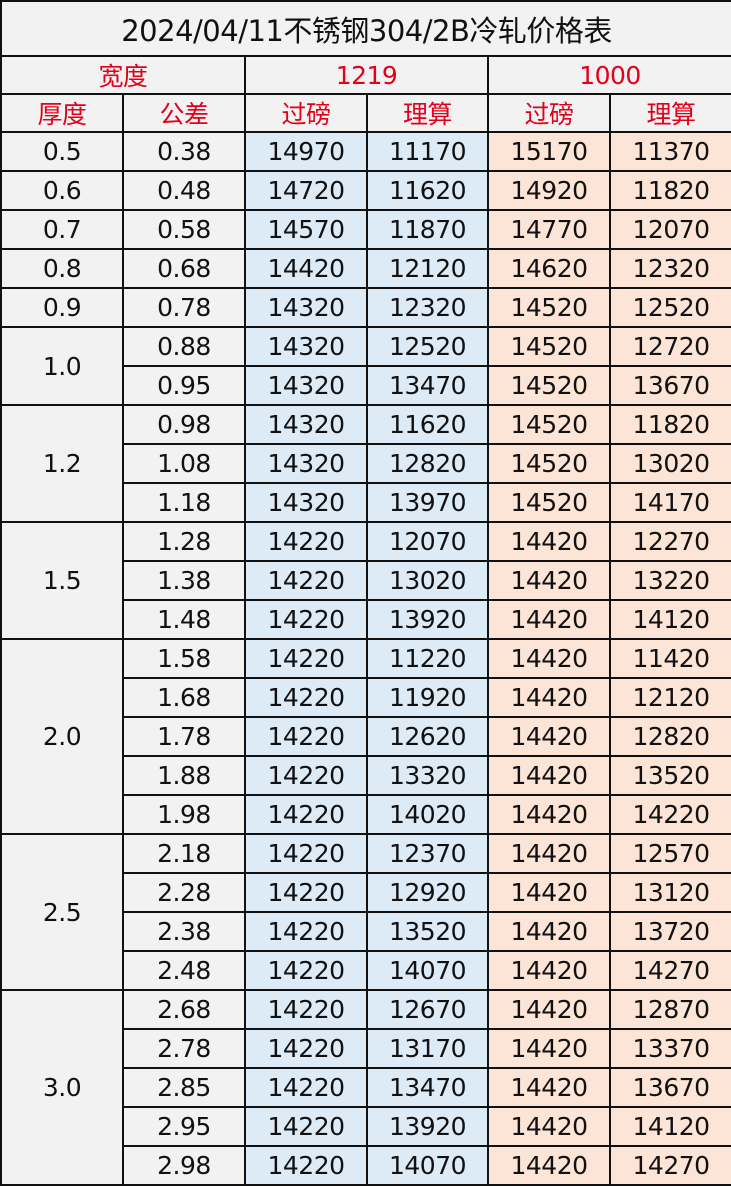 Image resolution: width=731 pixels, height=1186 pixels. Describe the element at coordinates (427, 502) in the screenshot. I see `price-1219-theoretical-cell: 13970` at that location.